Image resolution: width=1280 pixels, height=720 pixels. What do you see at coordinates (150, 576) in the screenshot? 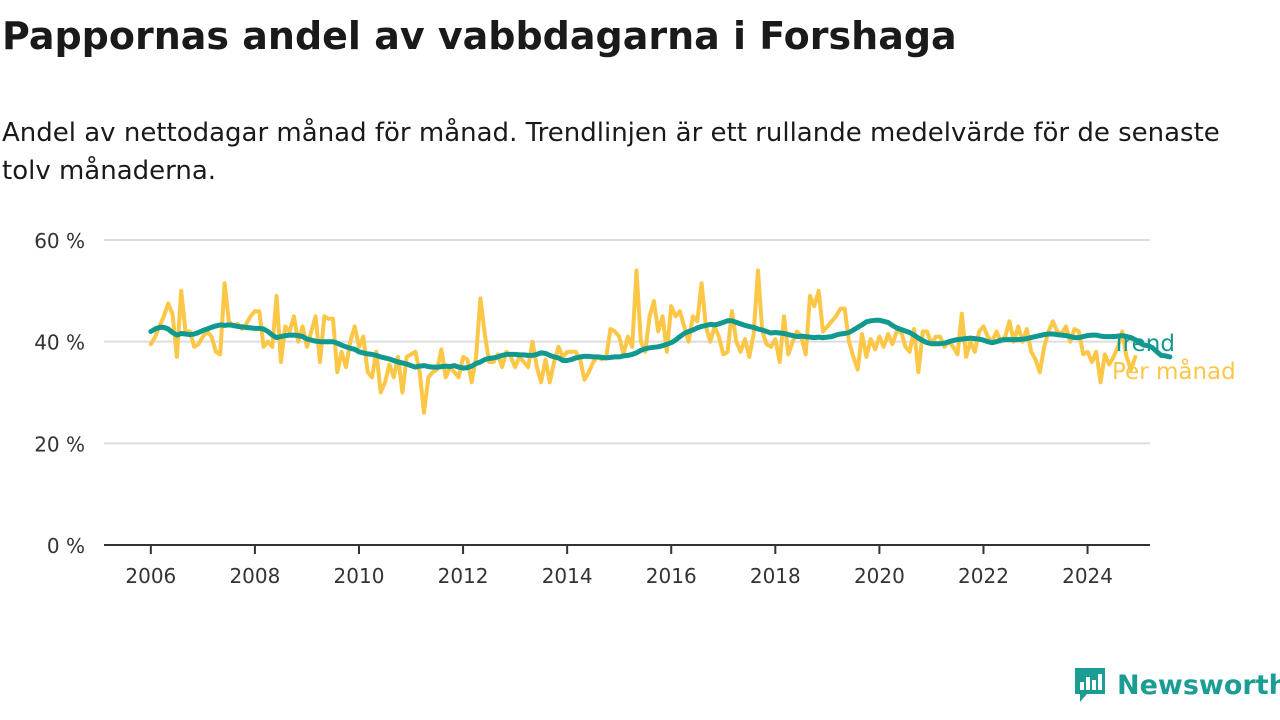
I see `x-tick-label: 2006` at bounding box center [150, 576].